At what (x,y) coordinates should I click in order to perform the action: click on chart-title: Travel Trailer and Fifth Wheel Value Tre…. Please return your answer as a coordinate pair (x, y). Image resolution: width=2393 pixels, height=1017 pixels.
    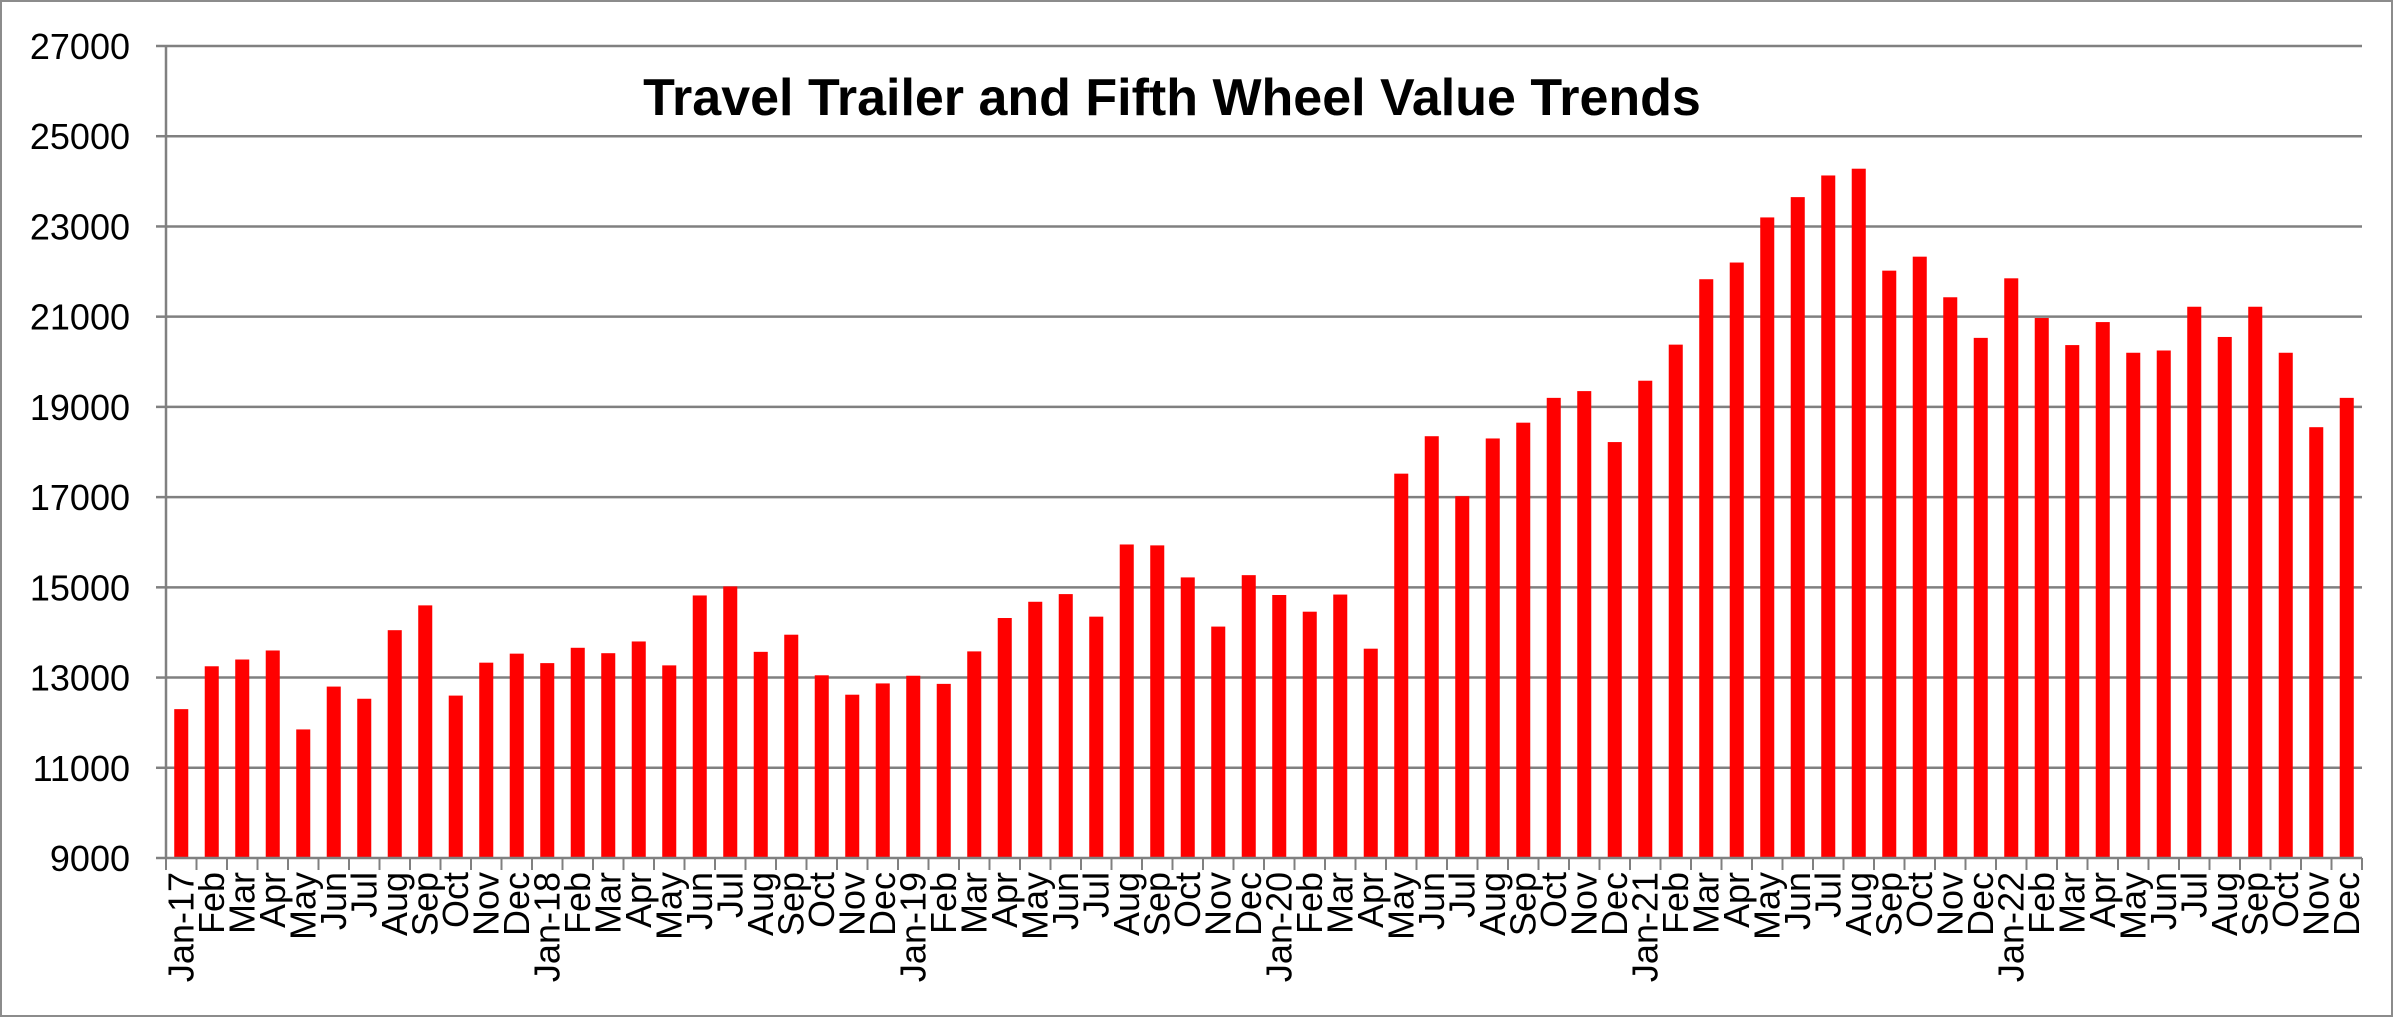
    Looking at the image, I should click on (1172, 98).